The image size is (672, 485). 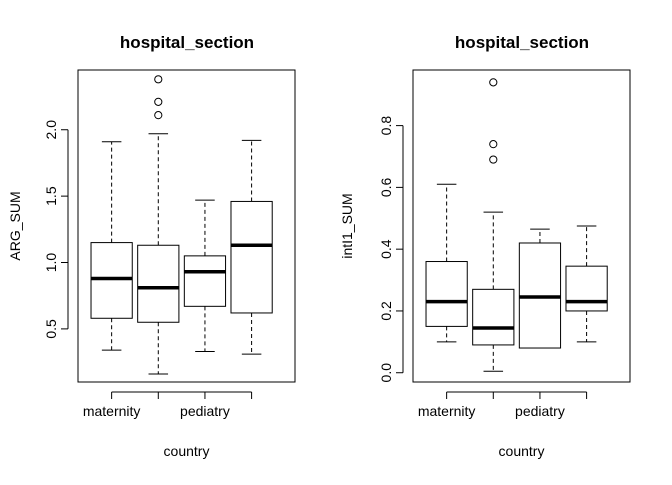 I want to click on y-tick-label: 0.5, so click(x=51, y=329).